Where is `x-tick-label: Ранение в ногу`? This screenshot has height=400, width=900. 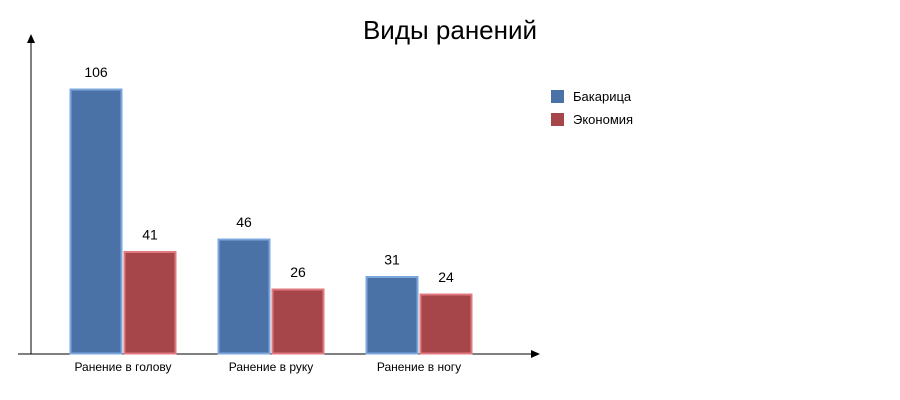
x-tick-label: Ранение в ногу is located at coordinates (419, 367).